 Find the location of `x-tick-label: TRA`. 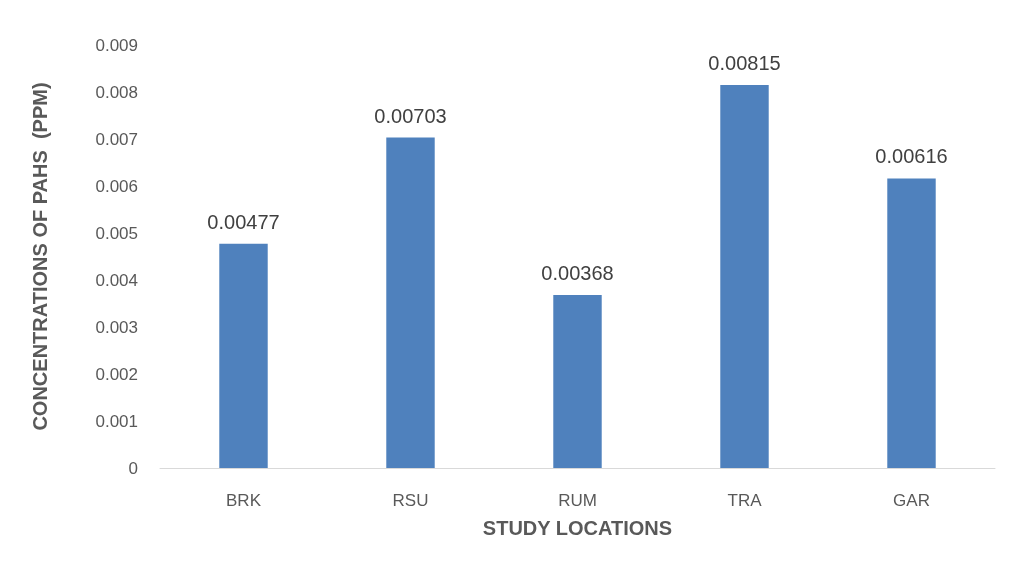

x-tick-label: TRA is located at coordinates (745, 500).